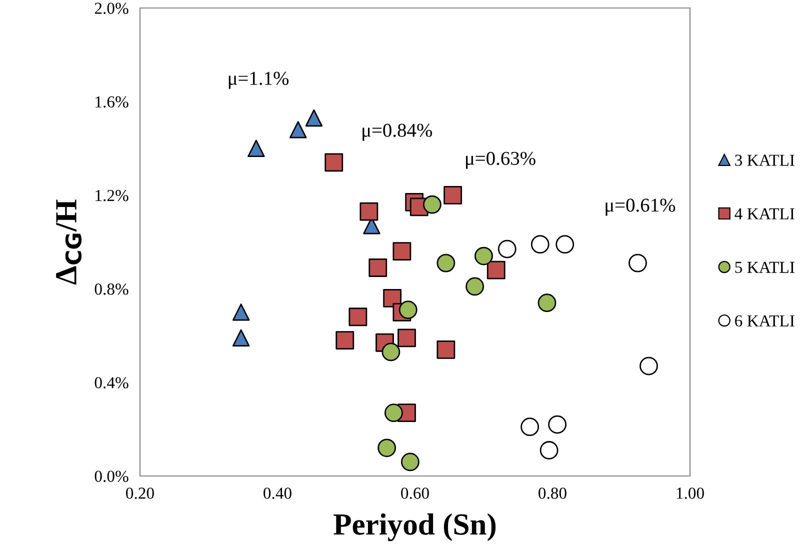 This screenshot has width=802, height=554. Describe the element at coordinates (764, 321) in the screenshot. I see `legend-label: 6 KATLI` at that location.